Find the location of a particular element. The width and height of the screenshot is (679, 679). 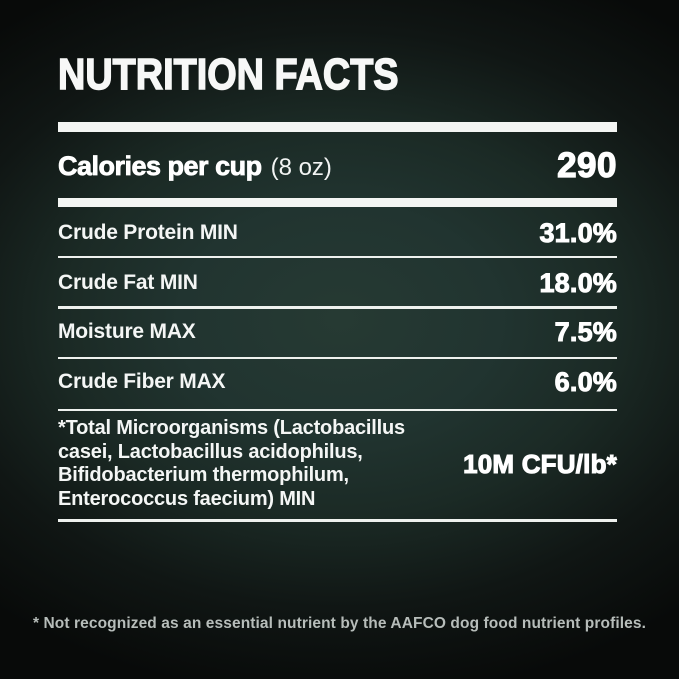

nutrient-row-fat: Crude Fat MIN 18.0% is located at coordinates (337, 283).